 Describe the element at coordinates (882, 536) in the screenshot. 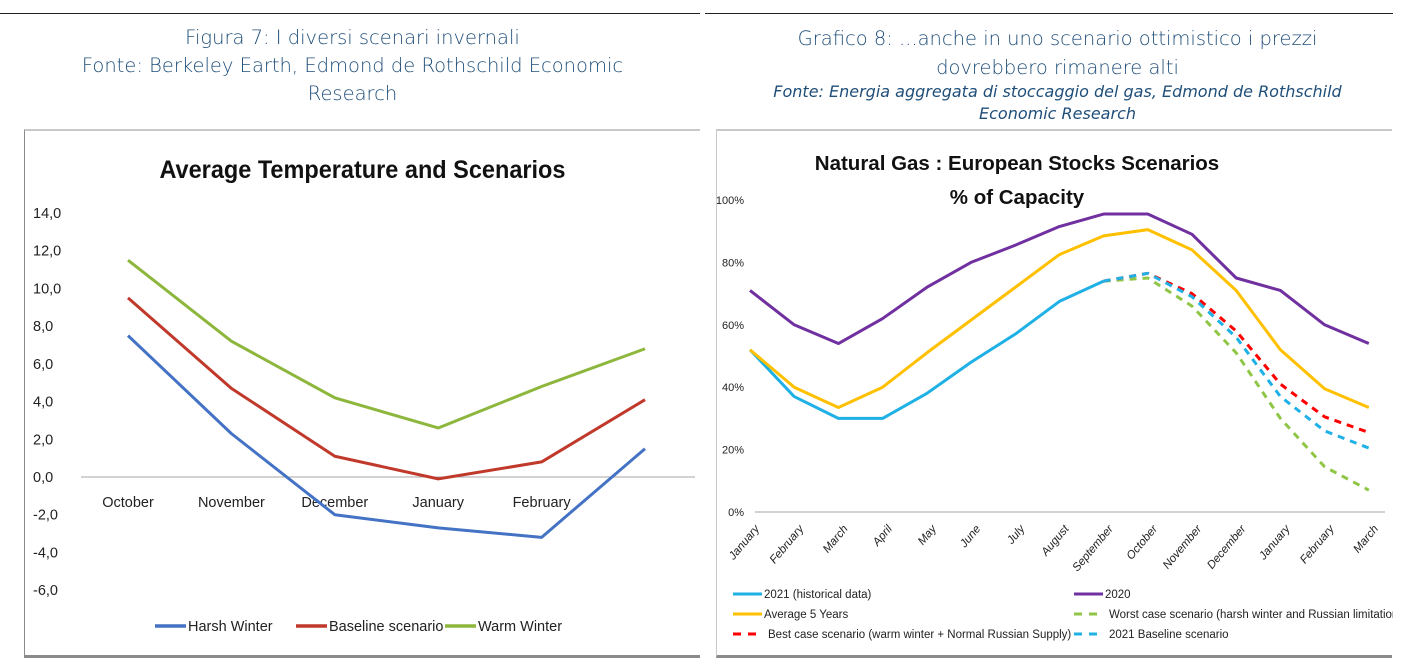

I see `x-tick-label: April` at that location.